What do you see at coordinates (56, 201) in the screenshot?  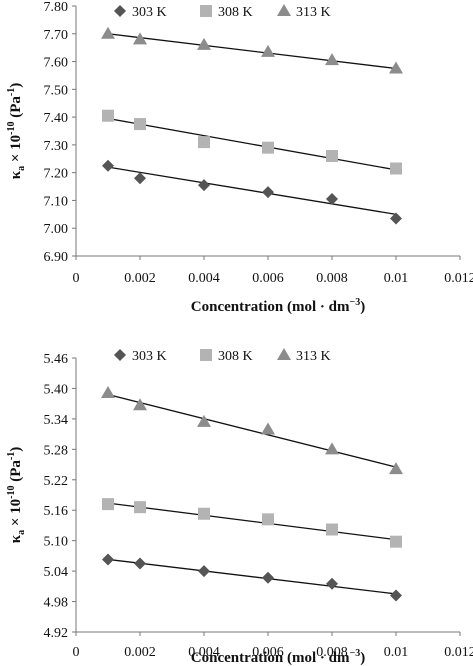 I see `y-tick-label: 7.10` at bounding box center [56, 201].